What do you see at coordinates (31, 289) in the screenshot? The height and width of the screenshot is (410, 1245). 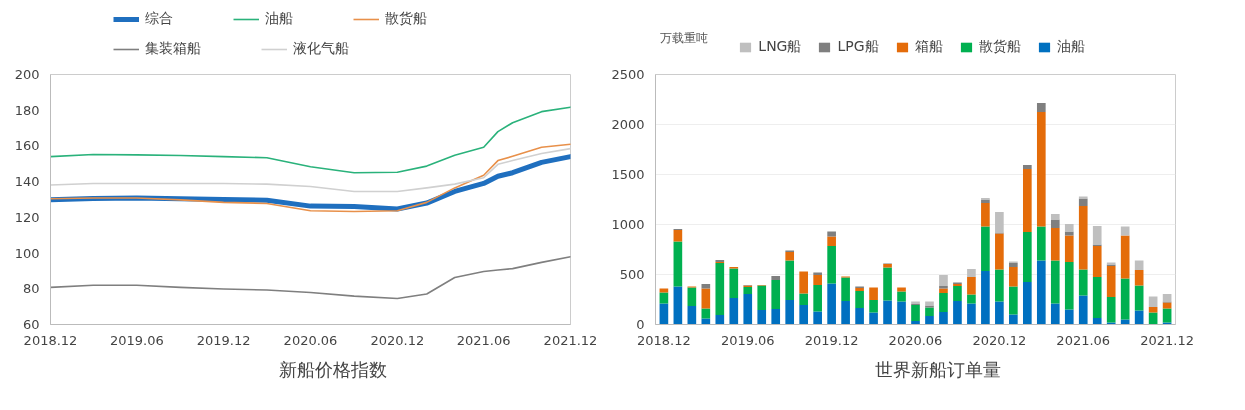 I see `y-tick-label: 80` at bounding box center [31, 289].